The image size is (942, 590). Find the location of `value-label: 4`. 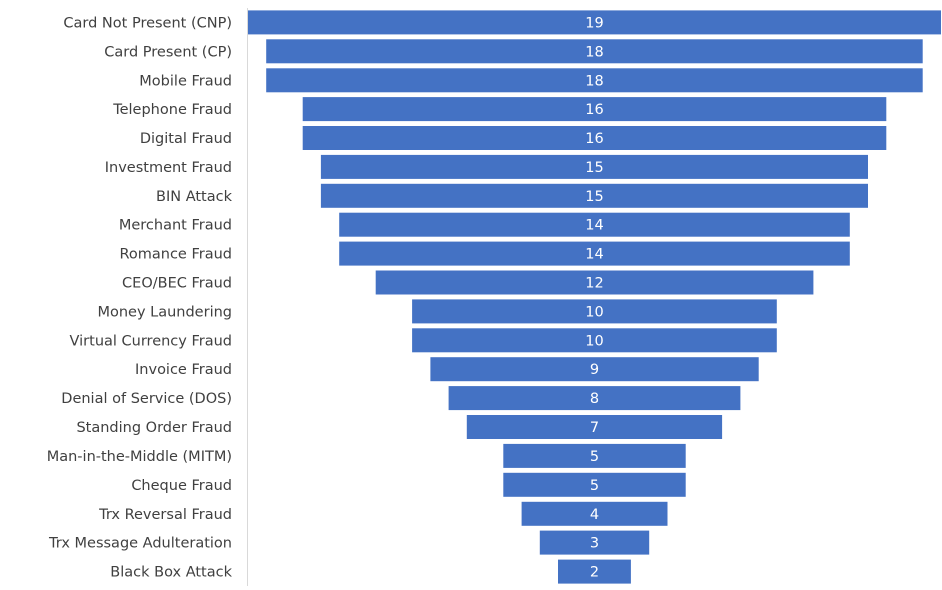

value-label: 4 is located at coordinates (594, 515).